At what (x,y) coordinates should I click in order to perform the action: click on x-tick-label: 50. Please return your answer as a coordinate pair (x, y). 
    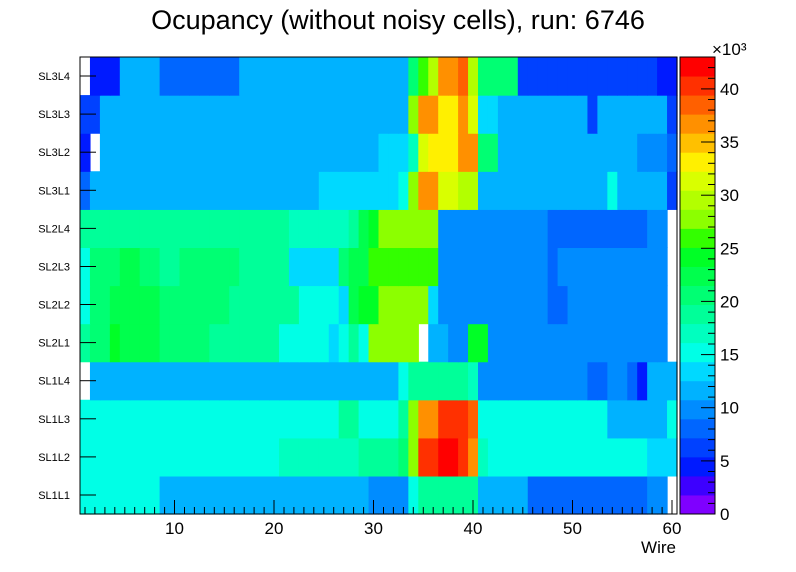
    Looking at the image, I should click on (572, 528).